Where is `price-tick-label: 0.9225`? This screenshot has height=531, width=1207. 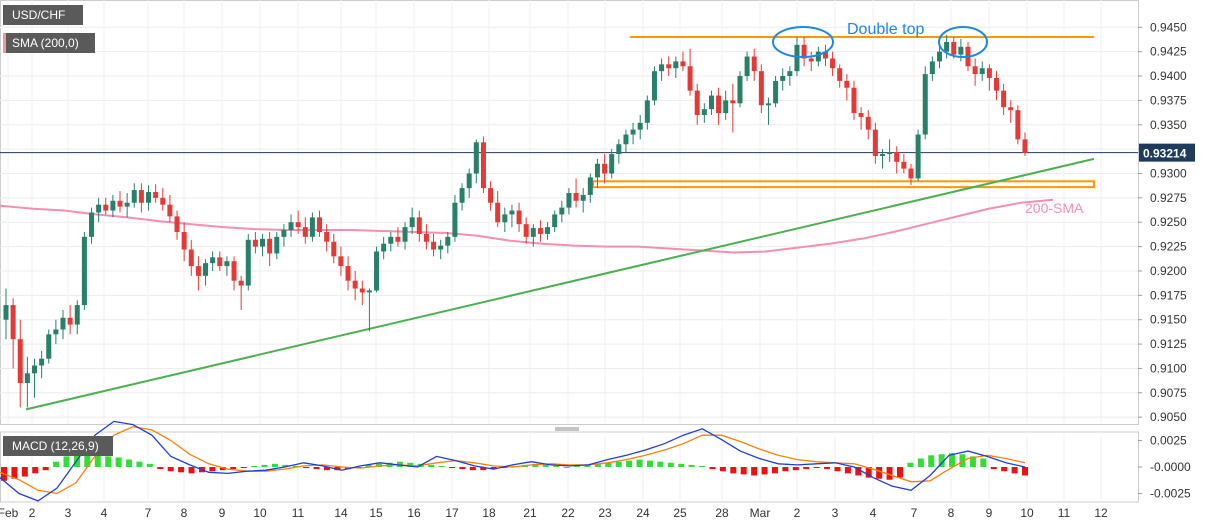
price-tick-label: 0.9225 is located at coordinates (1168, 247).